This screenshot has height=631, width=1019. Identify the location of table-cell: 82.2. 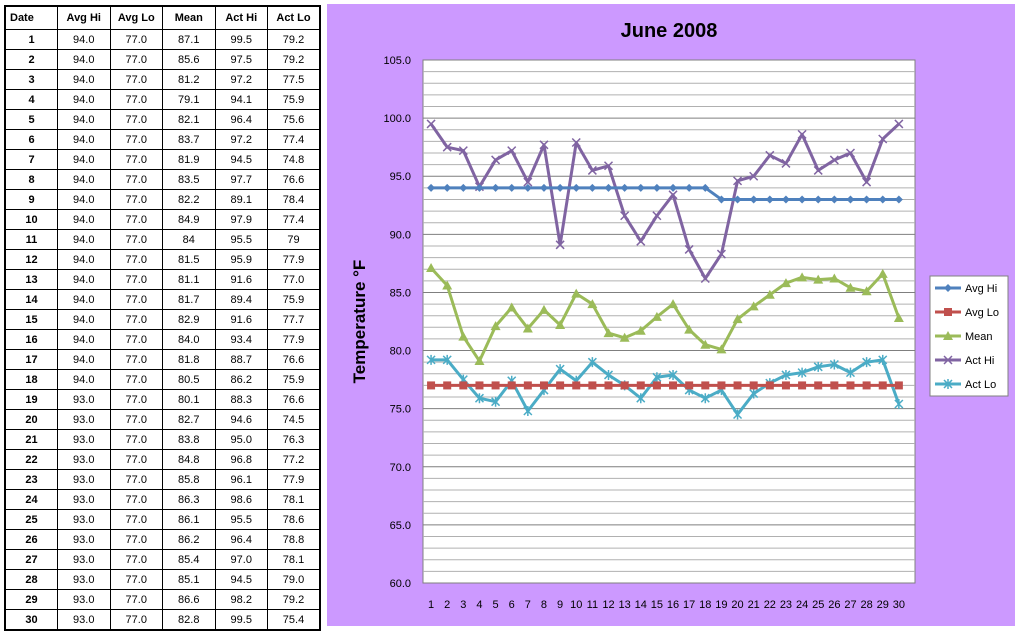
(189, 199).